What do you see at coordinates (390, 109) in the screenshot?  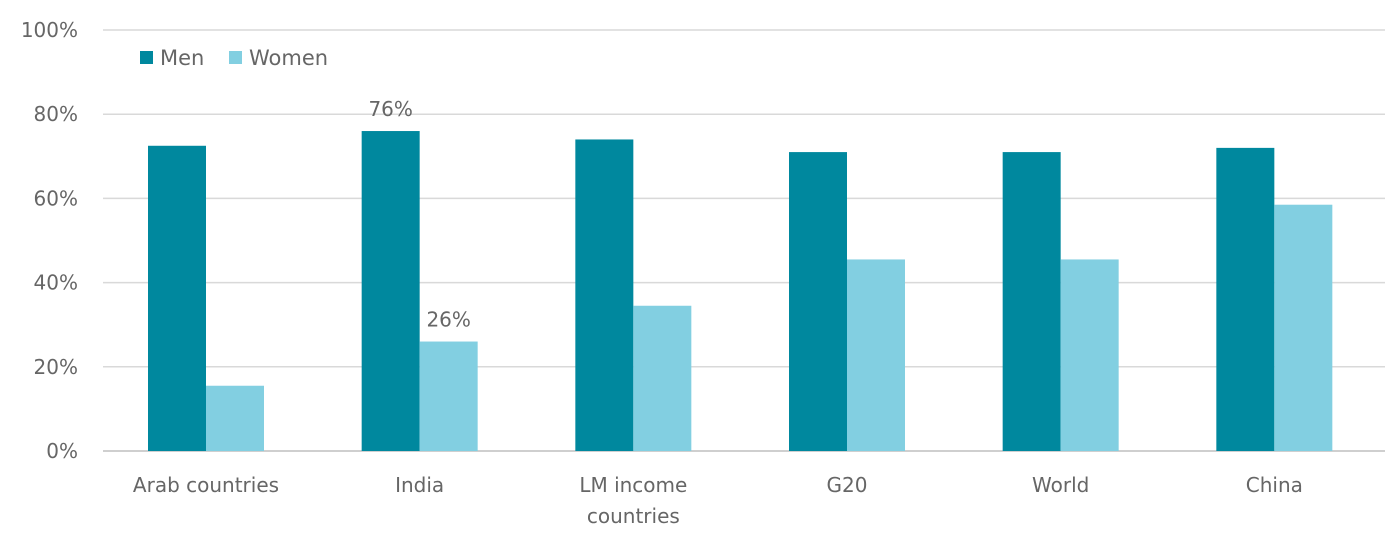 I see `data-label: 76%` at bounding box center [390, 109].